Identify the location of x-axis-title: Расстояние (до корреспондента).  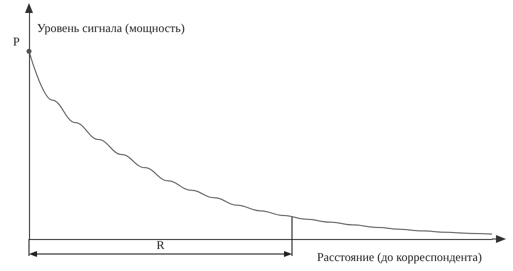
(399, 257).